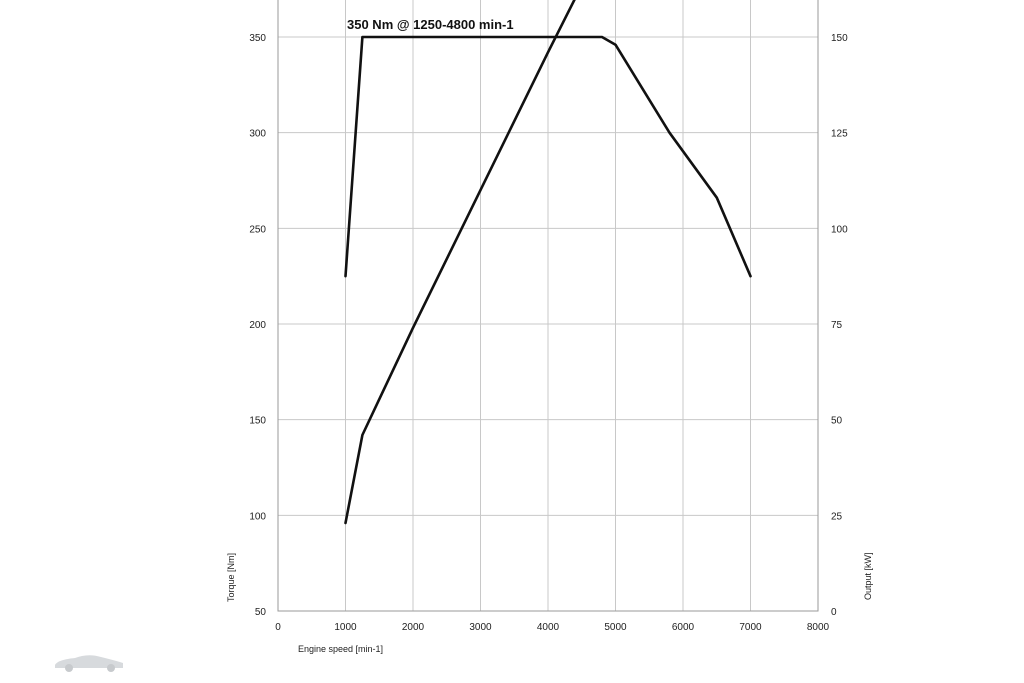  What do you see at coordinates (257, 229) in the screenshot?
I see `y-left-tick-label: 250` at bounding box center [257, 229].